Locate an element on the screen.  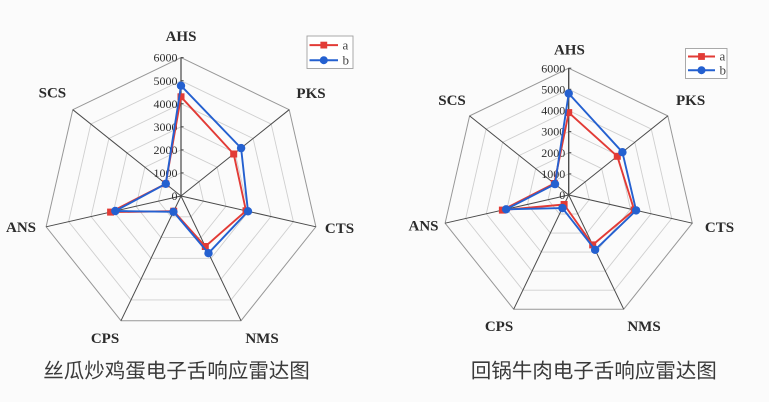
svg-text: 2000 is located at coordinates (166, 150).